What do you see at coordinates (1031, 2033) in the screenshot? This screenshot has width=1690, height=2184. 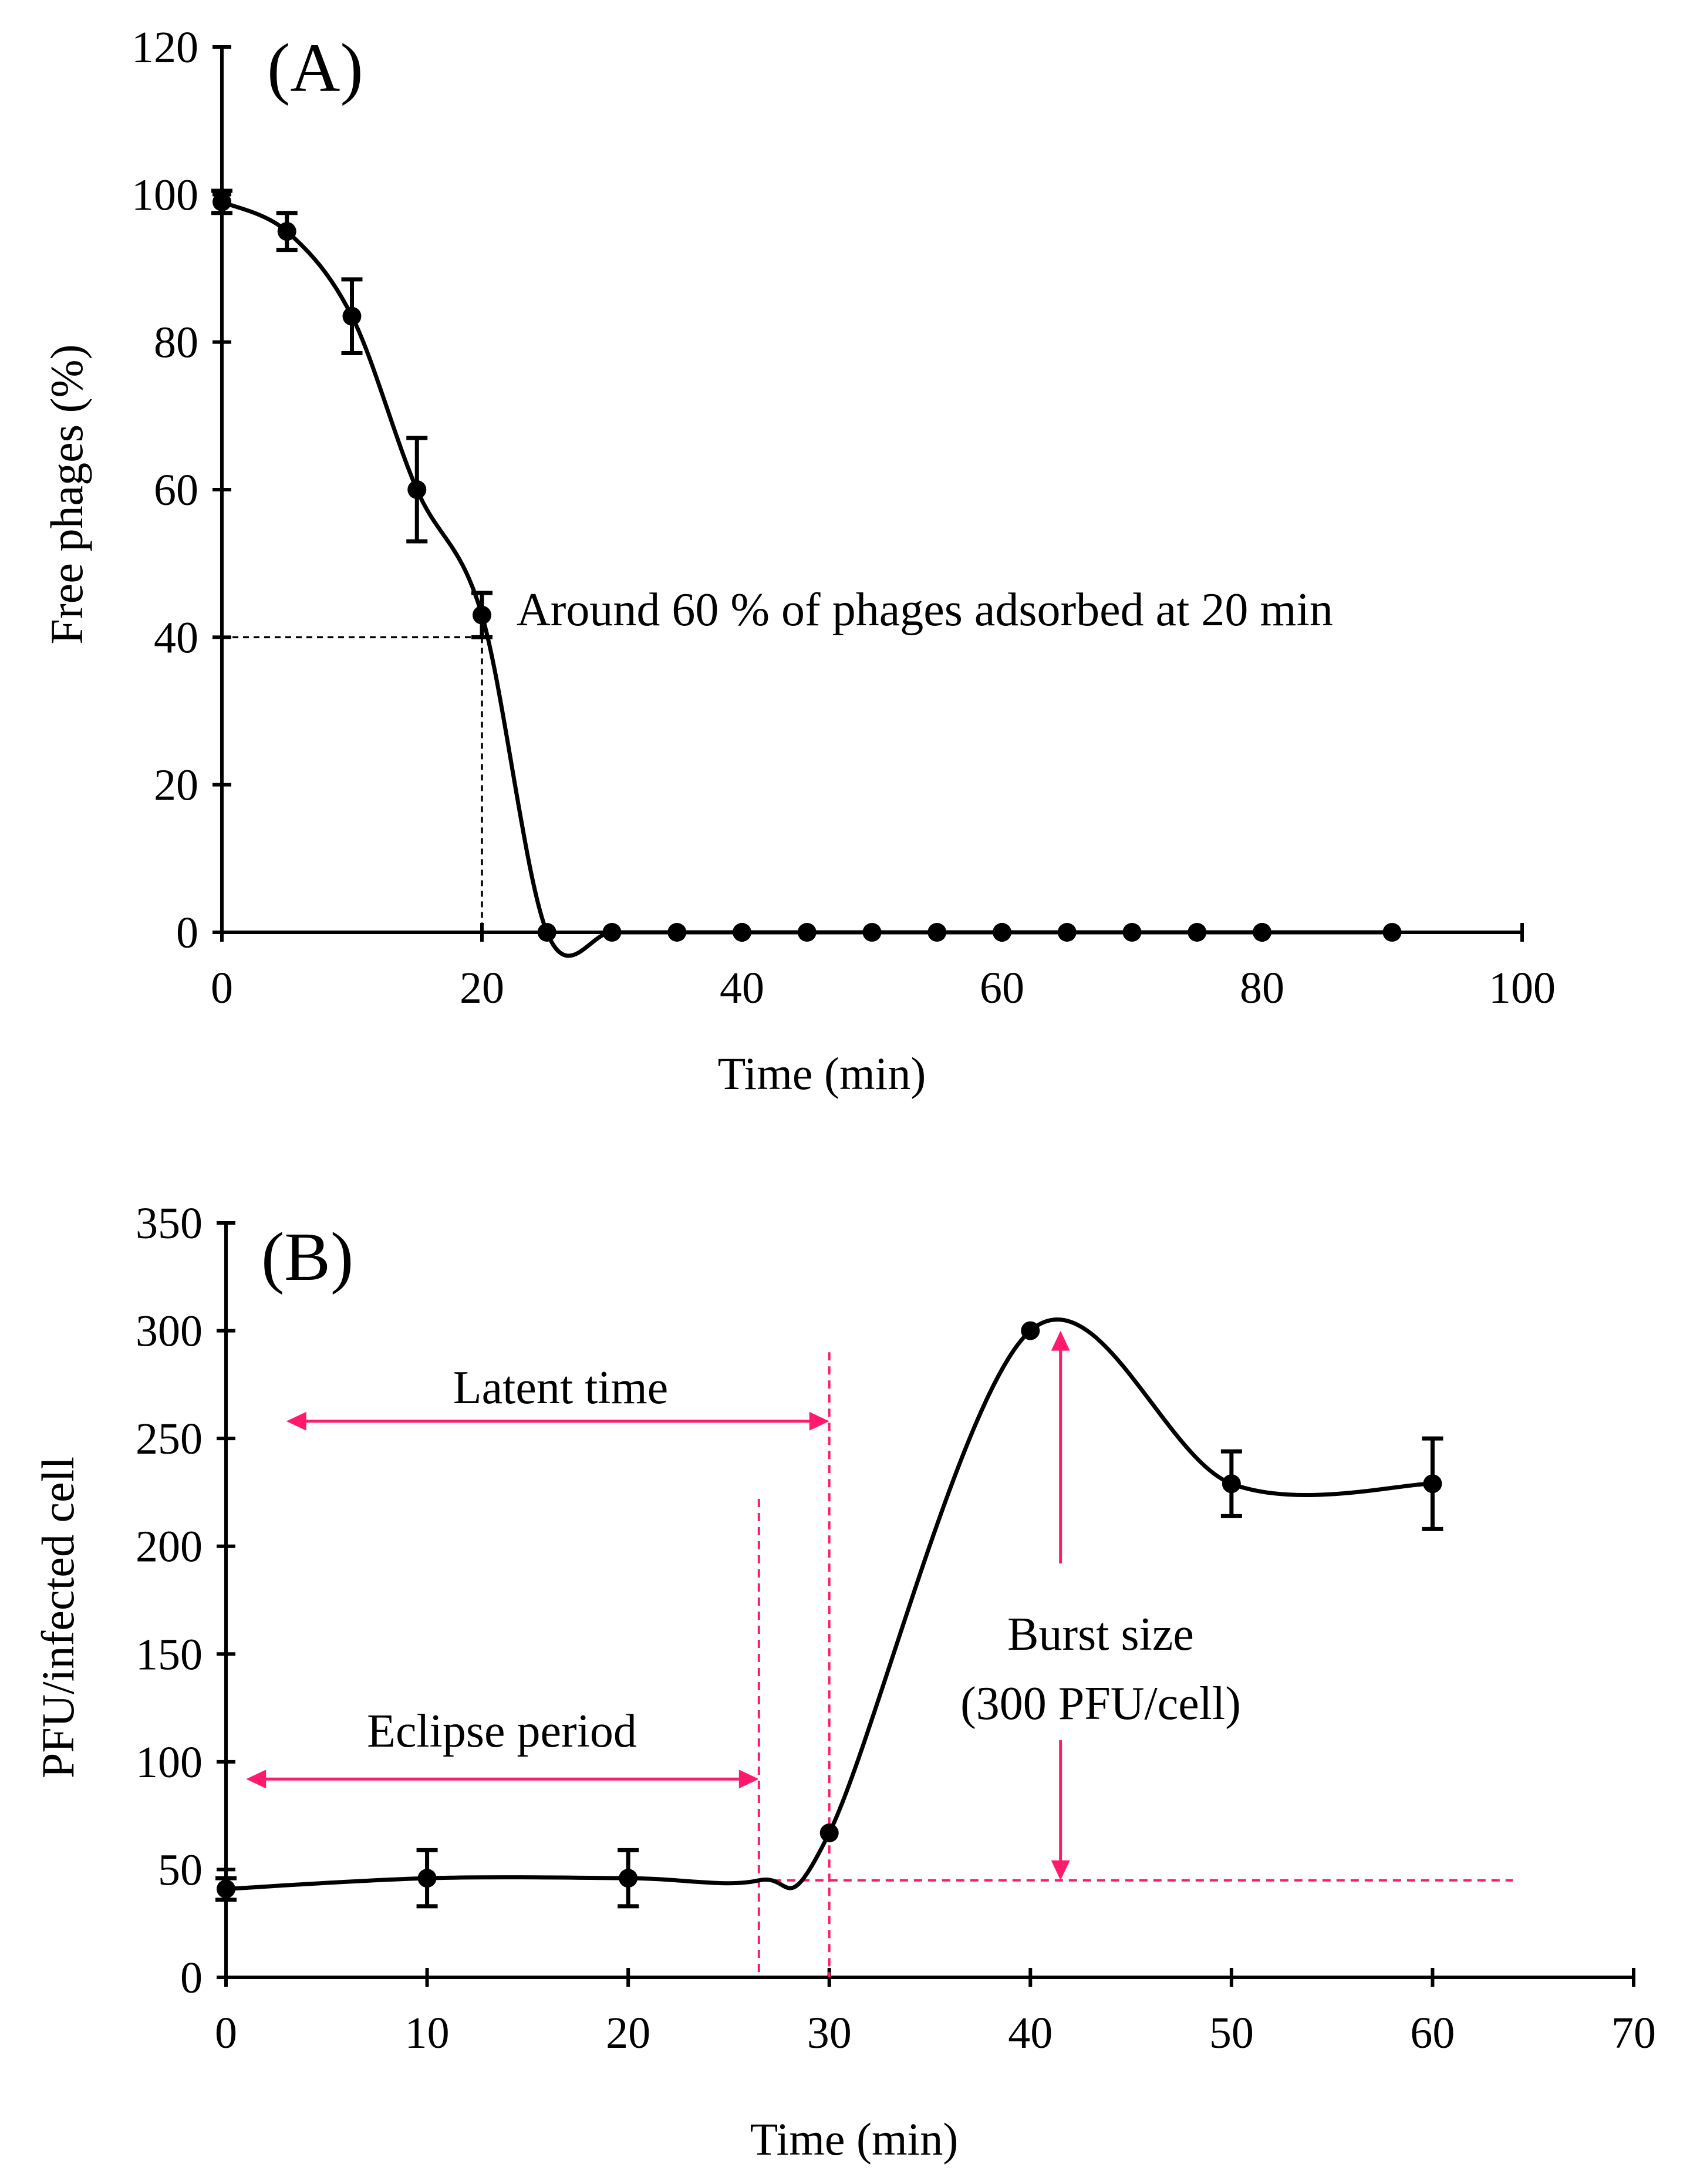 I see `b-x-tick-label: 40` at bounding box center [1031, 2033].